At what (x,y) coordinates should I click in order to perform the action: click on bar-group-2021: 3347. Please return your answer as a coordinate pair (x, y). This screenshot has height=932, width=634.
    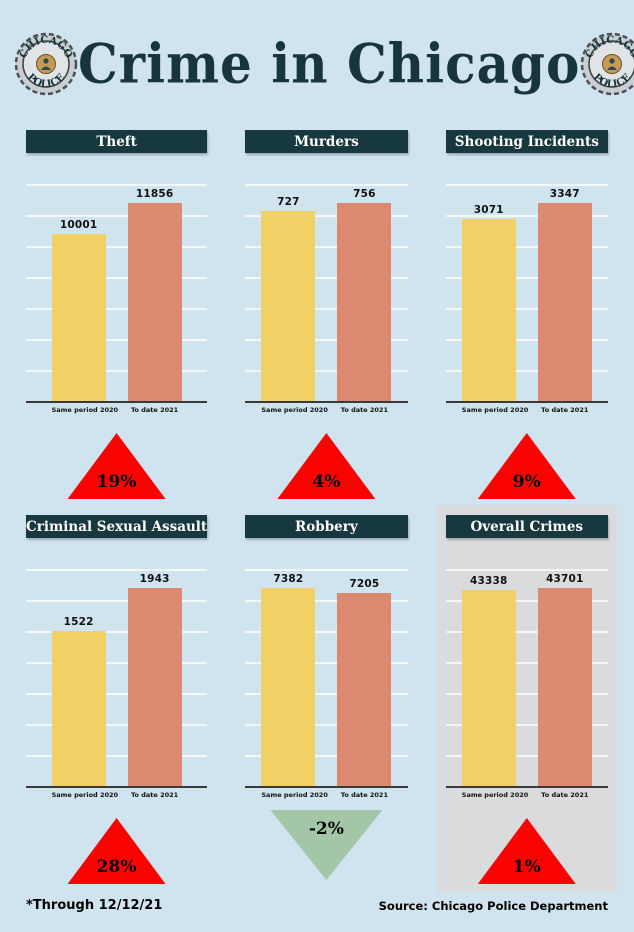
    Looking at the image, I should click on (564, 294).